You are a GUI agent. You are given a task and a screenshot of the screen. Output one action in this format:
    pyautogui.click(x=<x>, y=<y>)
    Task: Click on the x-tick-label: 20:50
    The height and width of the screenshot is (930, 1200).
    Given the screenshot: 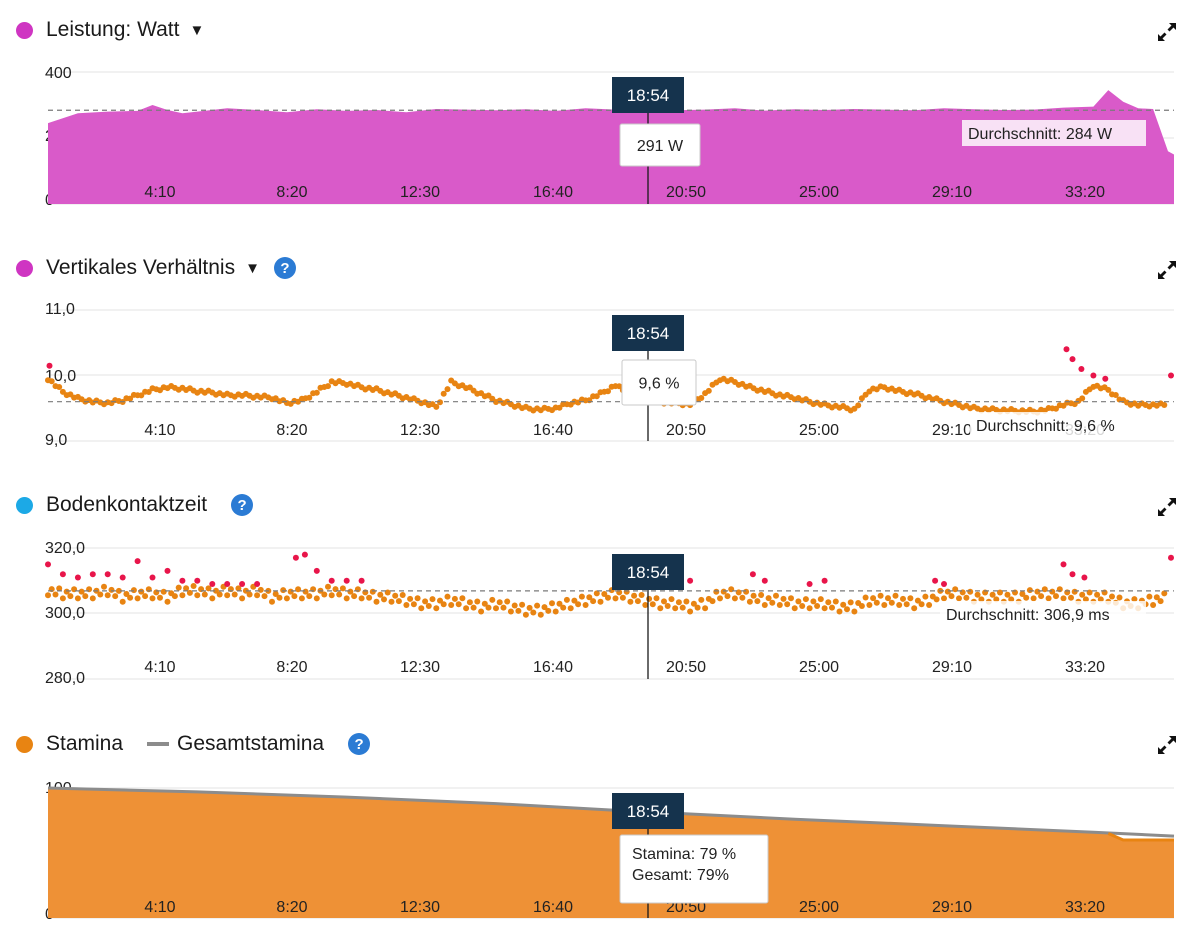 What is the action you would take?
    pyautogui.click(x=686, y=667)
    